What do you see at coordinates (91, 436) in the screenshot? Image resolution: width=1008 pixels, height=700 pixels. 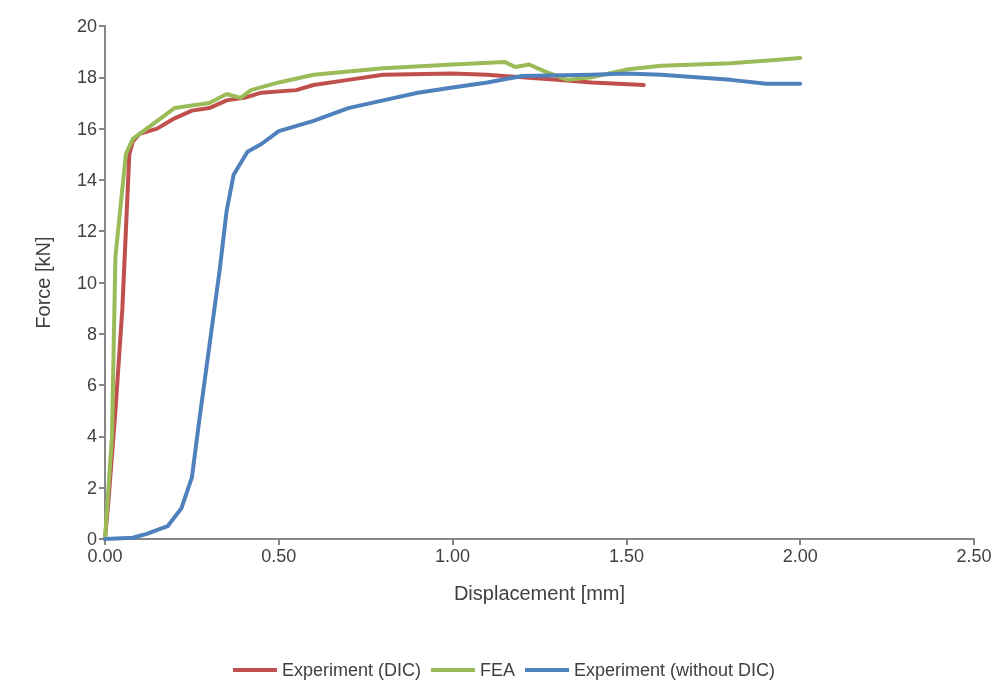 I see `y-tick-label: 4` at bounding box center [91, 436].